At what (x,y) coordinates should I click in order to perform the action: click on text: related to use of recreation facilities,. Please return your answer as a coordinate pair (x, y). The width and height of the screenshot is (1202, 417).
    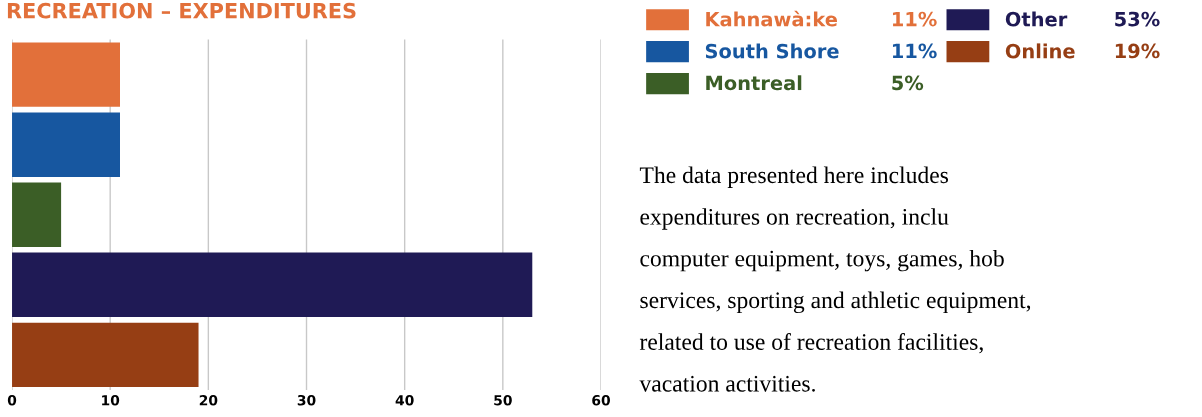
    Looking at the image, I should click on (811, 343).